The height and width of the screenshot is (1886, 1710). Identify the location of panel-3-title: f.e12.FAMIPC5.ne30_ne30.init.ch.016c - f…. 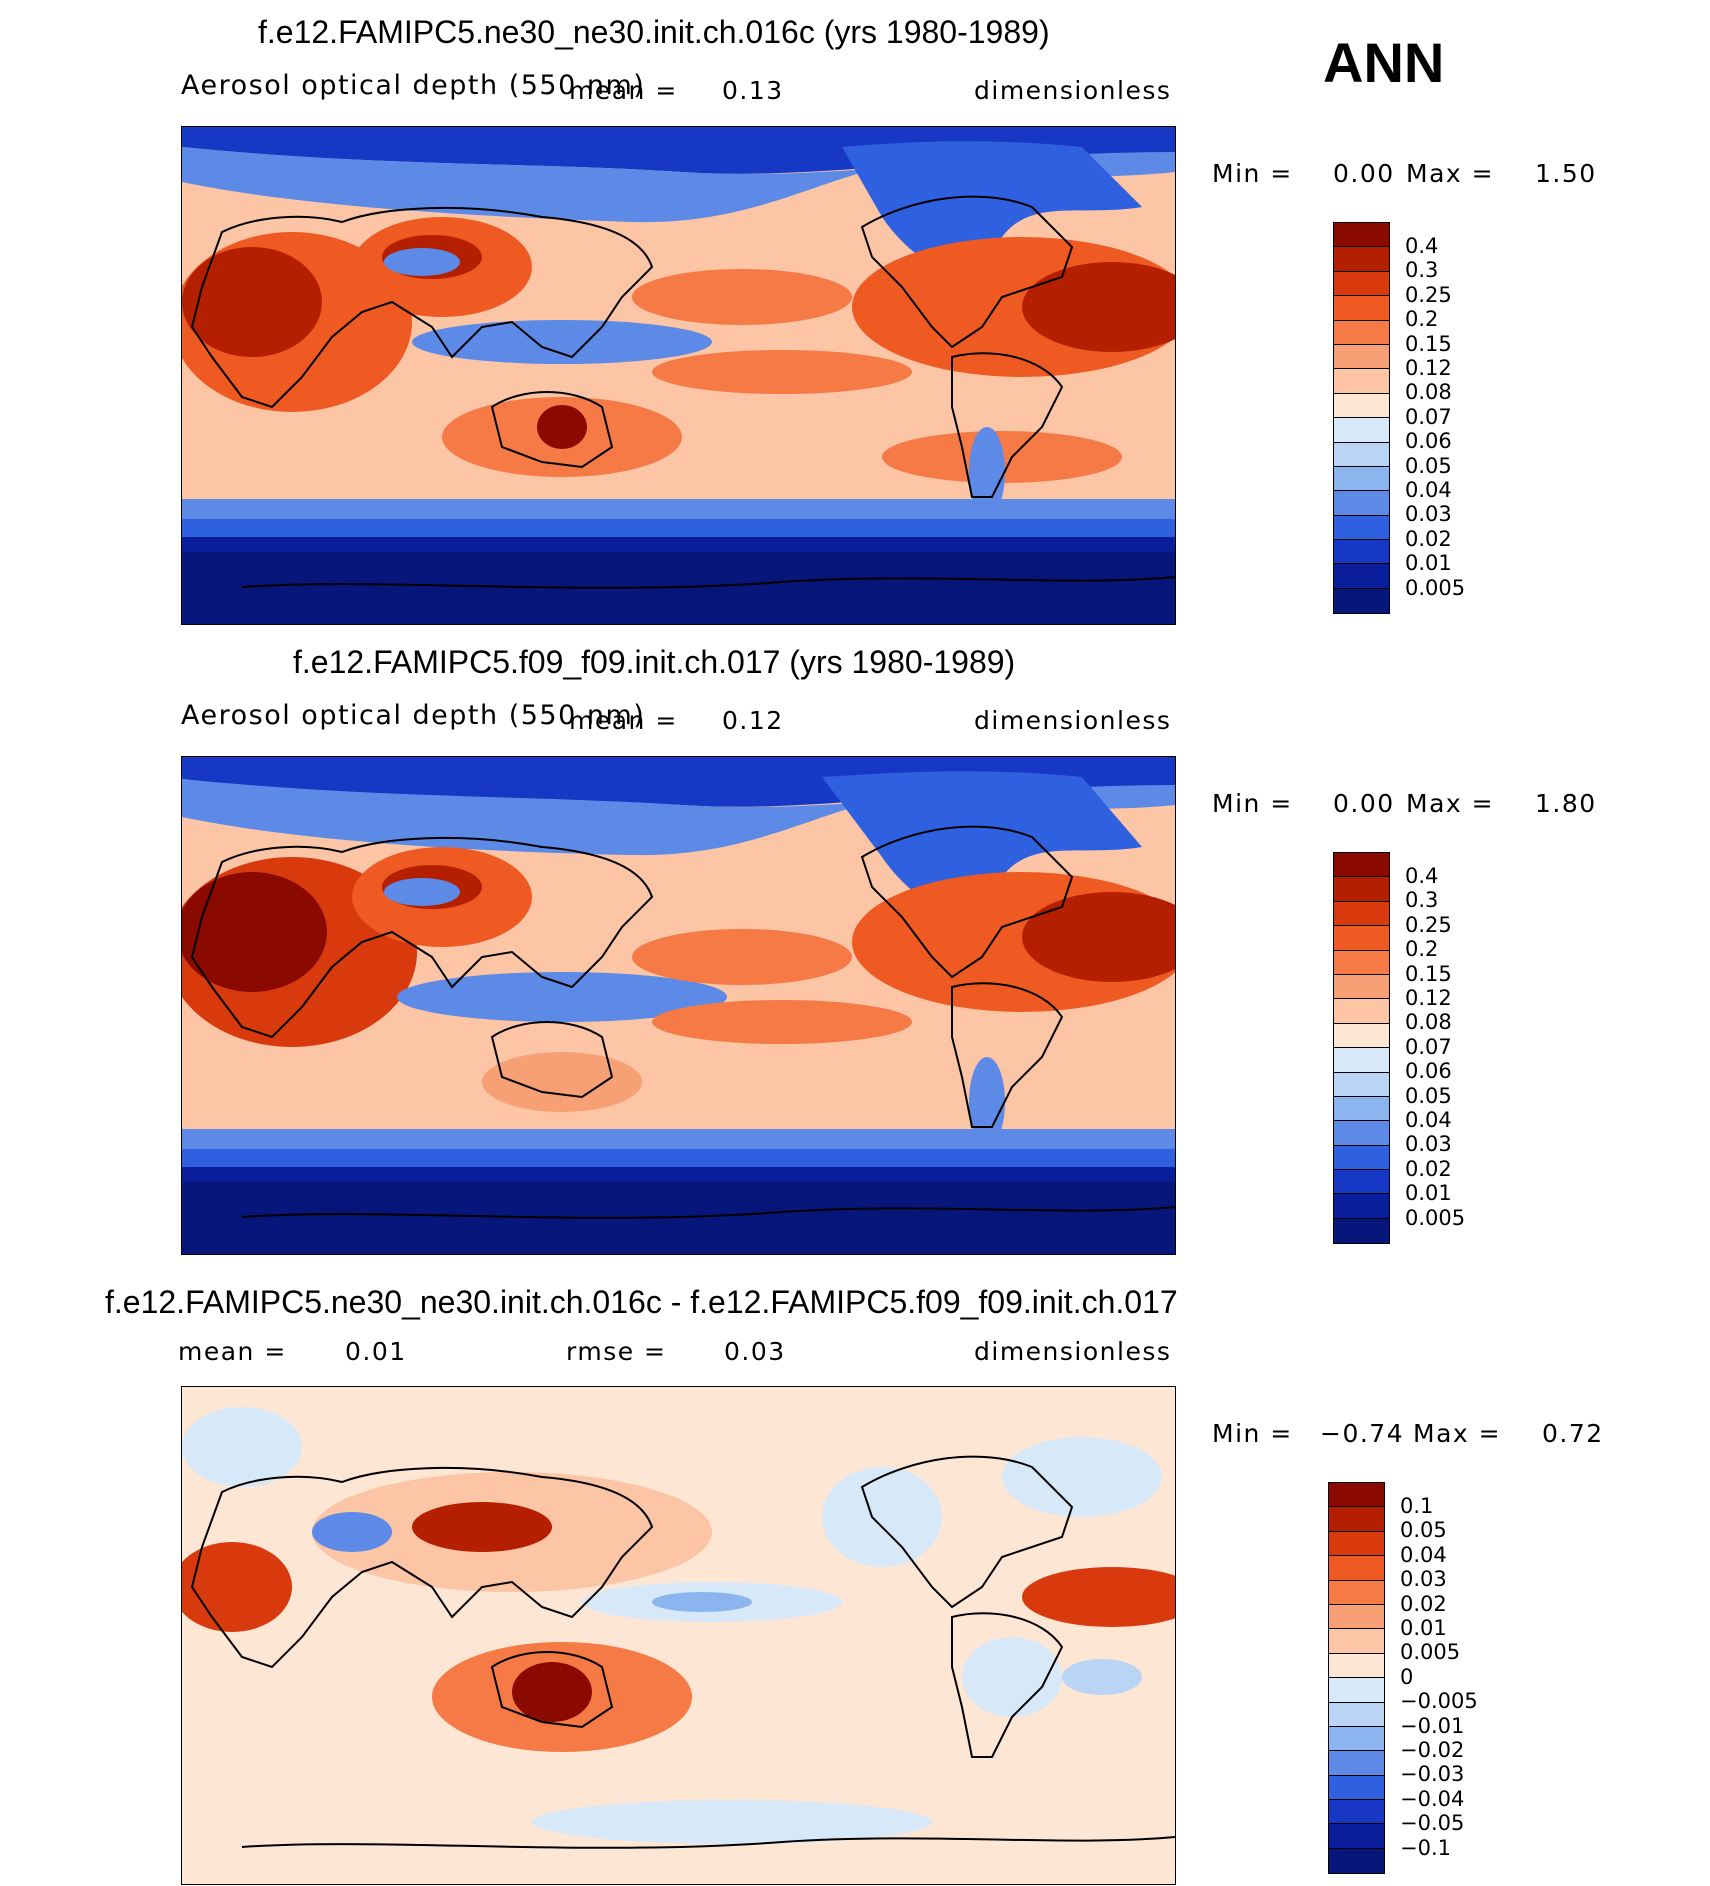
(641, 1302).